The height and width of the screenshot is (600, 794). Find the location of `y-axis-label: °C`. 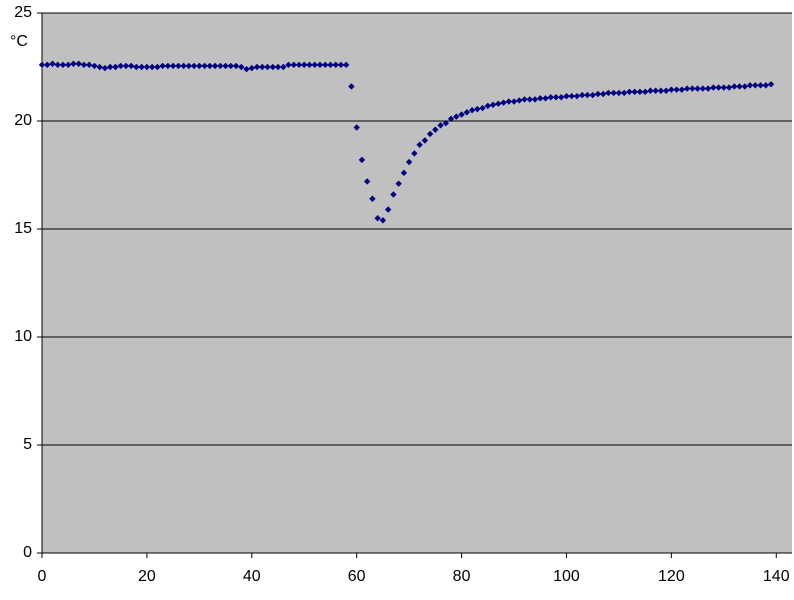

y-axis-label: °C is located at coordinates (19, 41).